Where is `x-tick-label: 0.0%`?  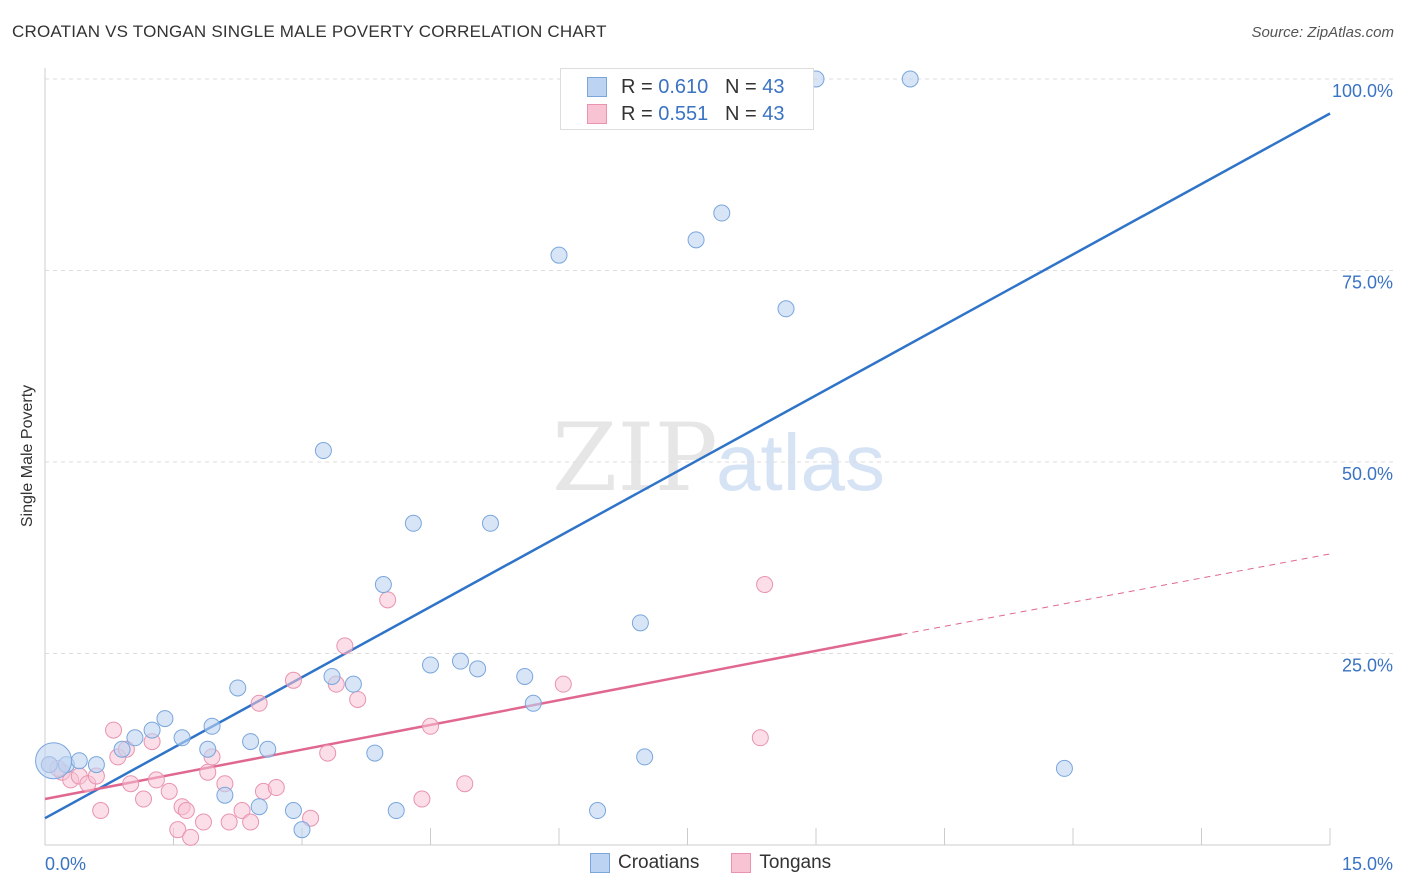
x-tick-label: 0.0% is located at coordinates (65, 864).